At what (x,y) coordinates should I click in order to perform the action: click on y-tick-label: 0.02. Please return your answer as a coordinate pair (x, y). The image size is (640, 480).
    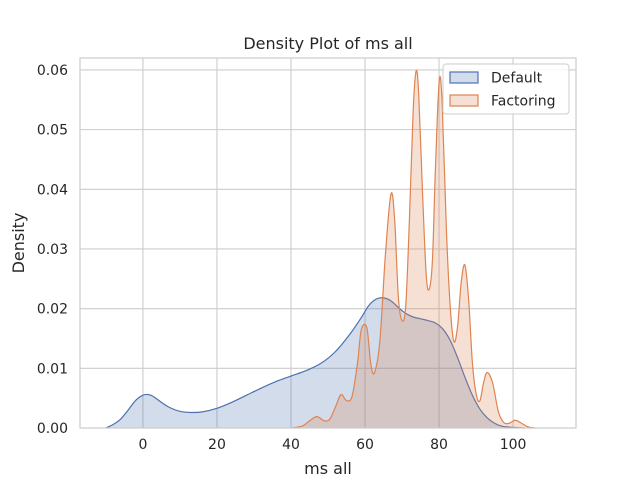
    Looking at the image, I should click on (52, 310).